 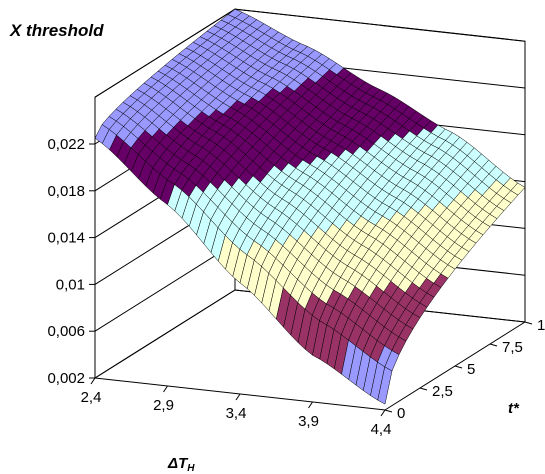 I want to click on x-tick-label: 2,4, so click(x=91, y=397).